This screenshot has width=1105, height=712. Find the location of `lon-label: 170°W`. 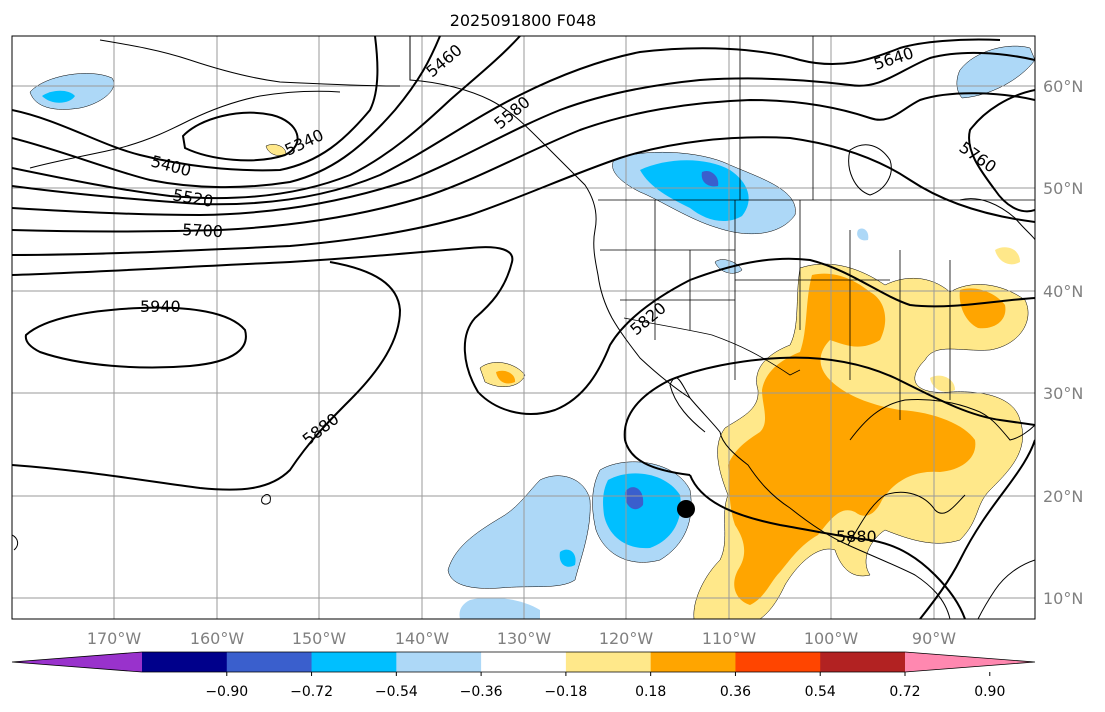

lon-label: 170°W is located at coordinates (114, 638).